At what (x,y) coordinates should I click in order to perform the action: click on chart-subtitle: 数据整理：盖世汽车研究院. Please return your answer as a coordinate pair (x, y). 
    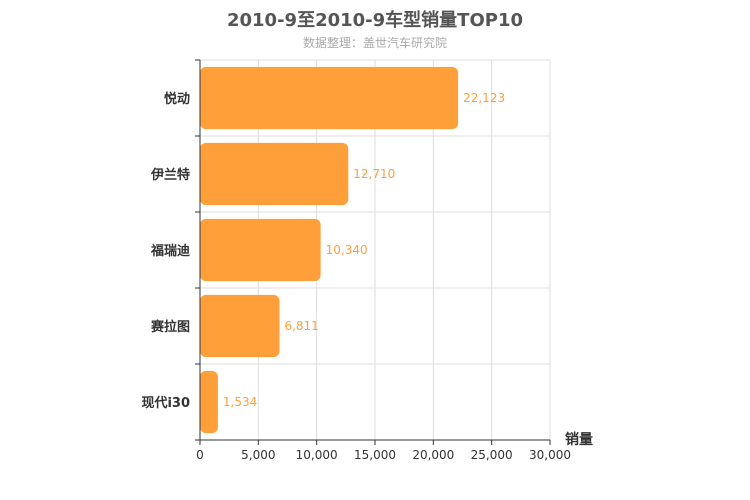
    Looking at the image, I should click on (374, 43).